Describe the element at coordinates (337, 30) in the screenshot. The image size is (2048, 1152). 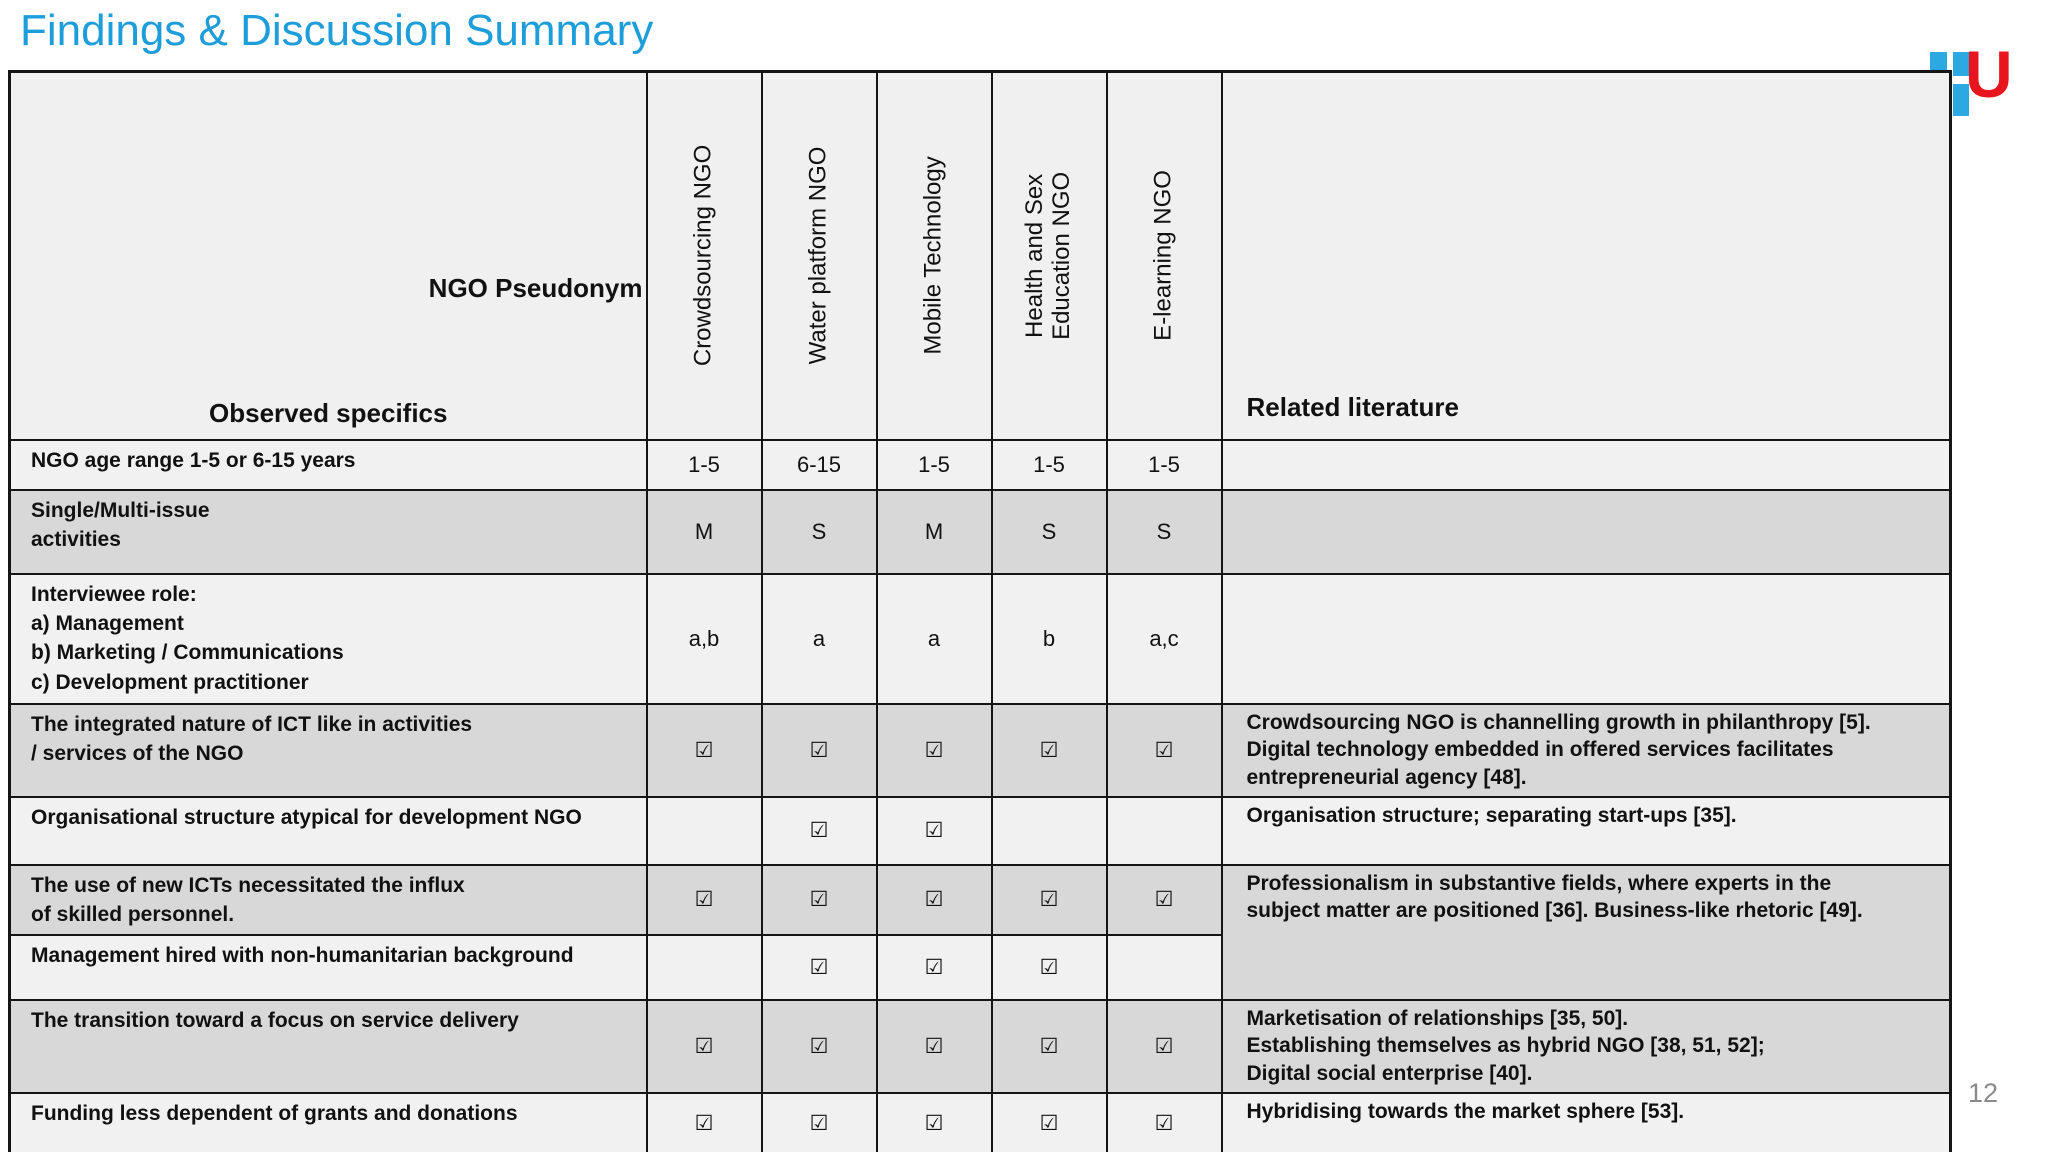
I see `page-title: Findings & Discussion Summary` at that location.